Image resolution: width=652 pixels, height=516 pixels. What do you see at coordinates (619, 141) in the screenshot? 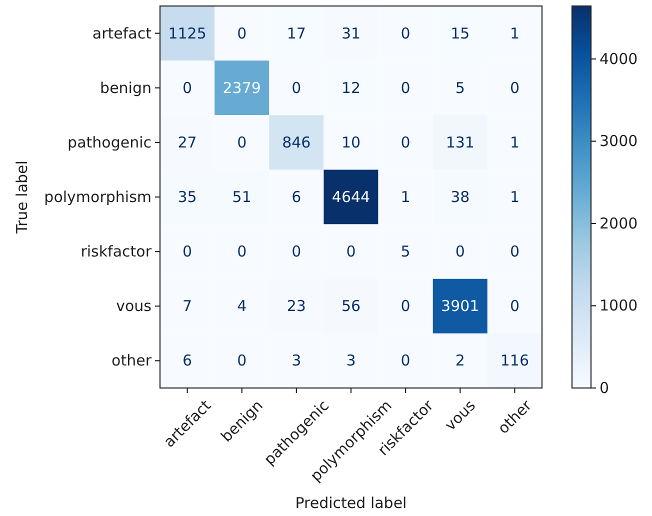
I see `color-bar-label: 3000` at bounding box center [619, 141].